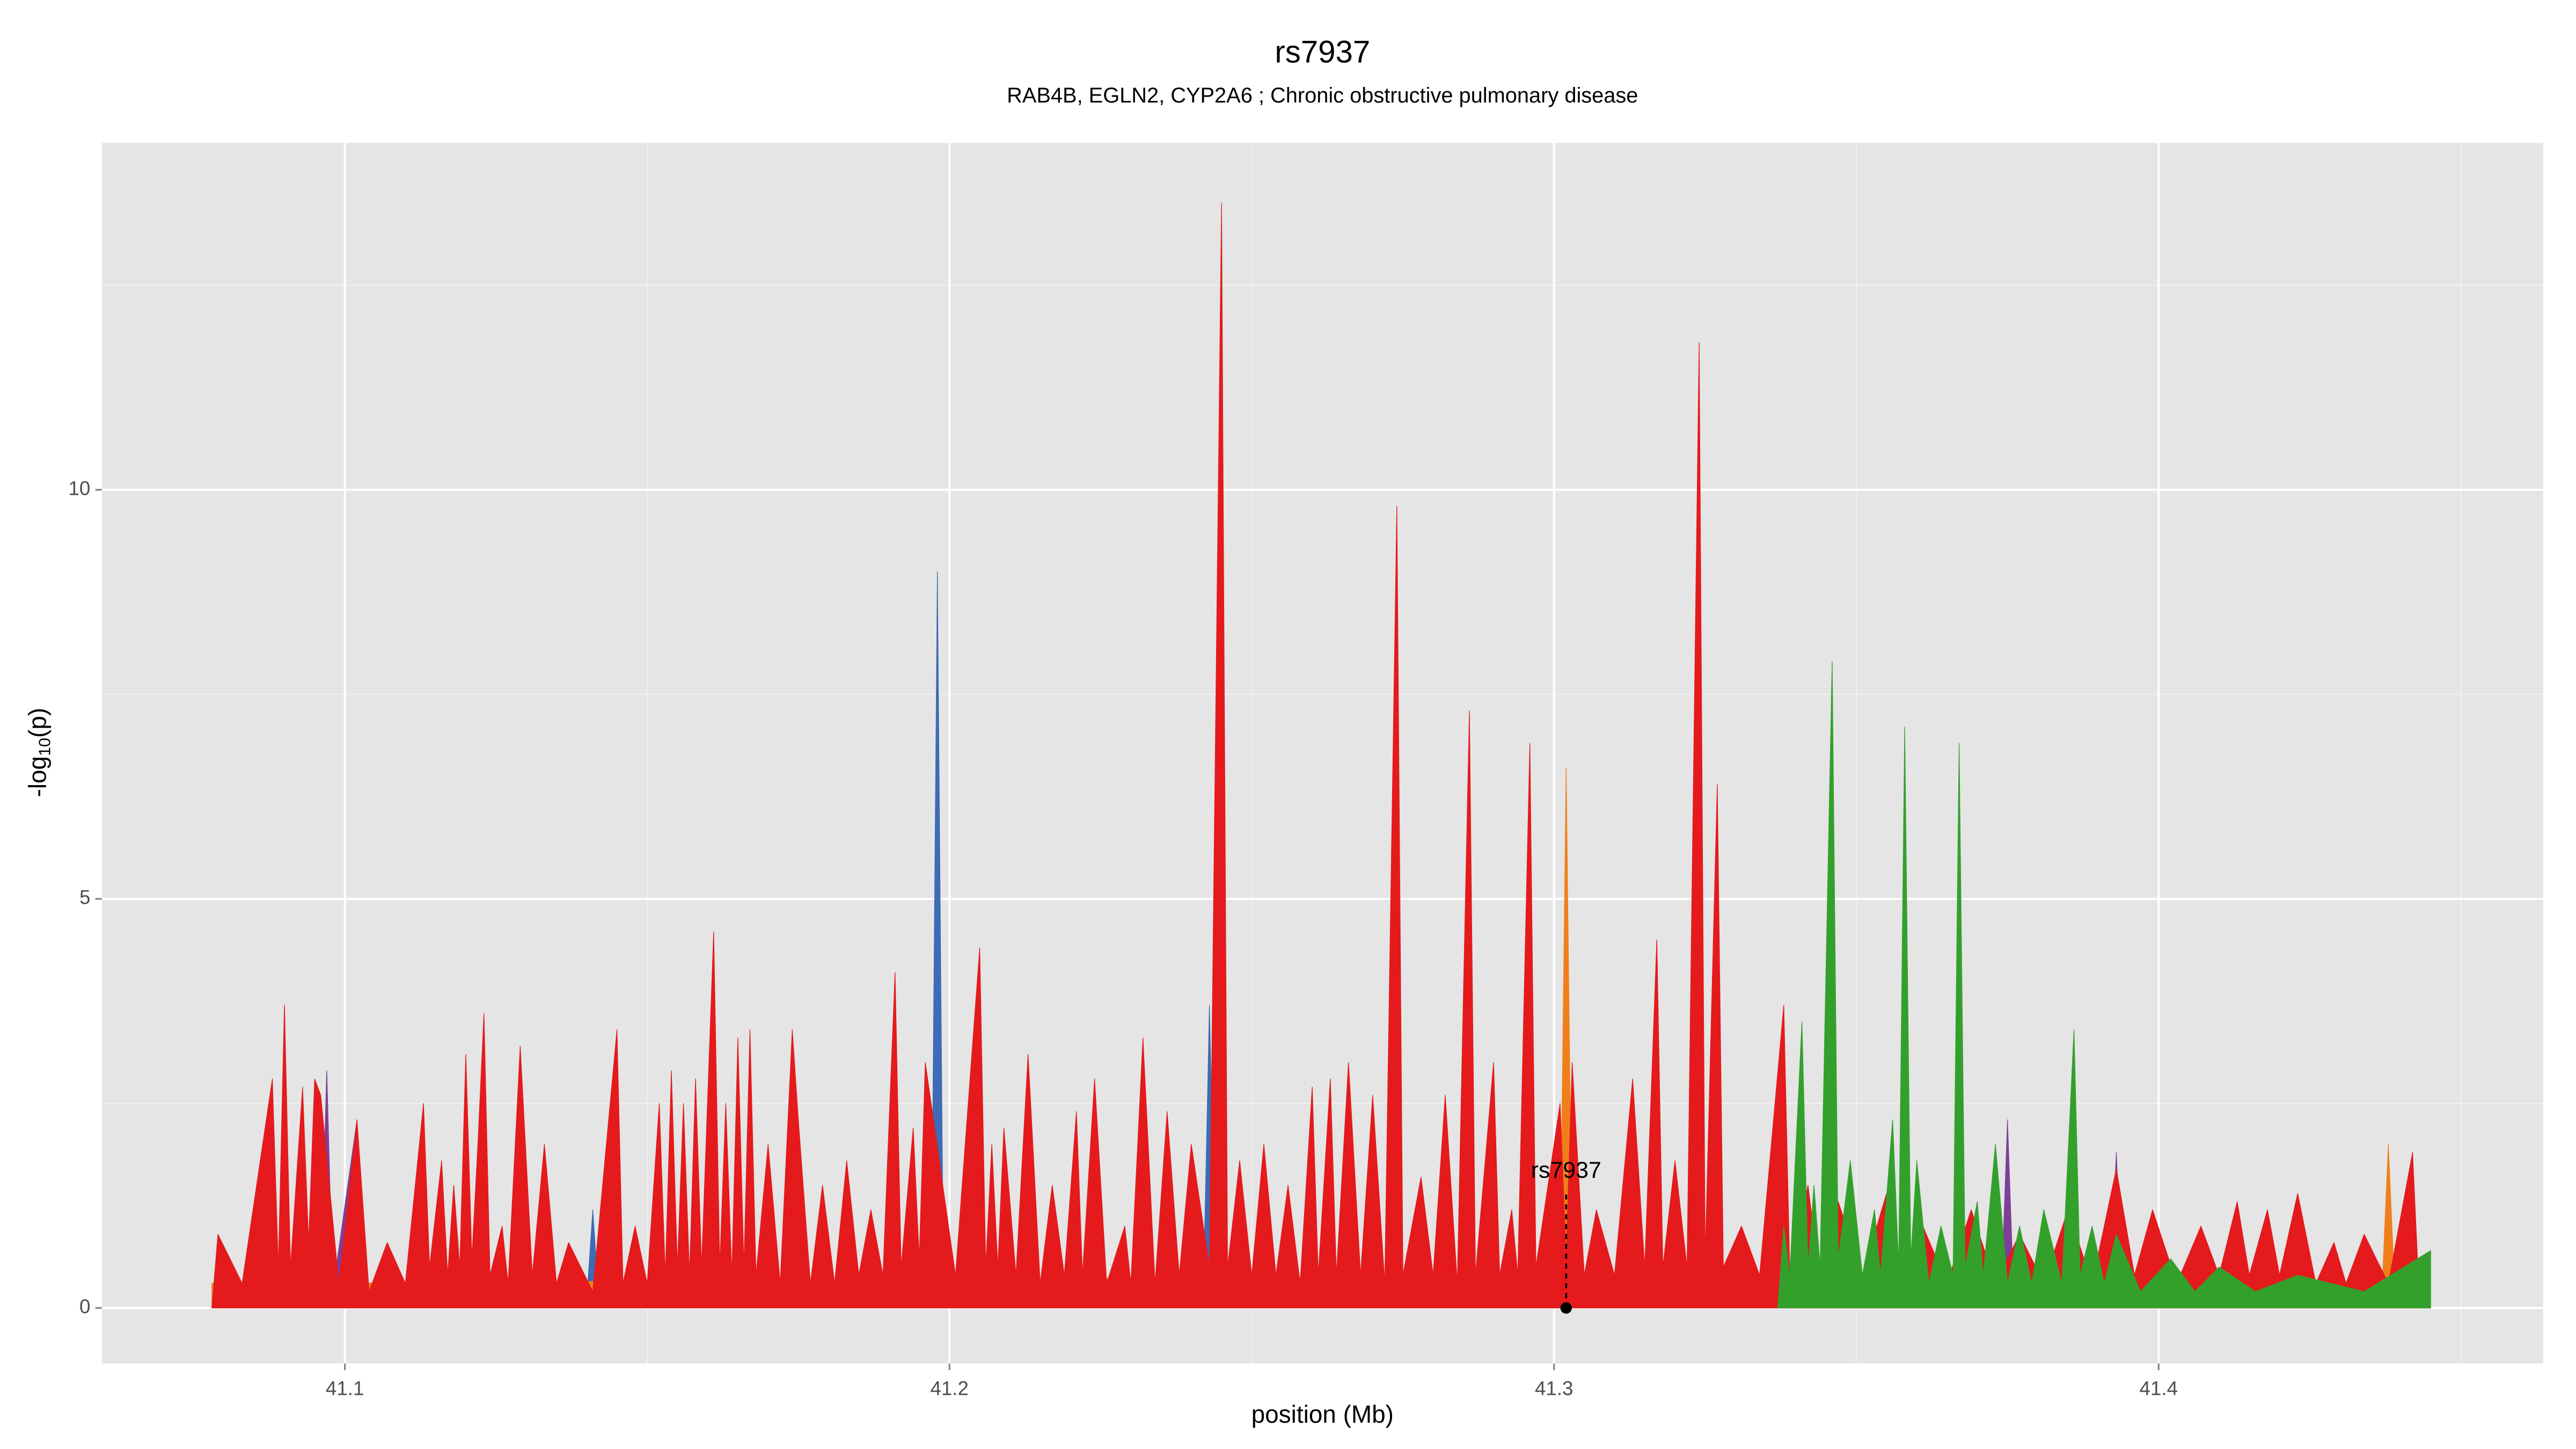  What do you see at coordinates (45, 747) in the screenshot?
I see `y-label-sub: 10` at bounding box center [45, 747].